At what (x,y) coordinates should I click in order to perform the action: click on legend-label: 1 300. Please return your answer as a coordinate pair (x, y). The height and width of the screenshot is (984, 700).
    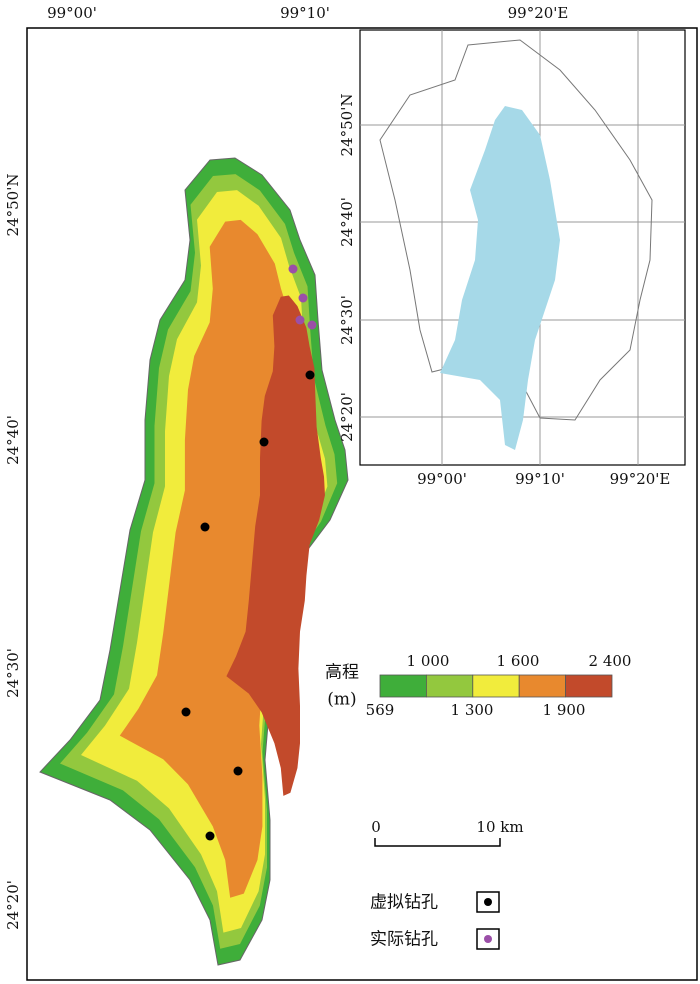
    Looking at the image, I should click on (472, 710).